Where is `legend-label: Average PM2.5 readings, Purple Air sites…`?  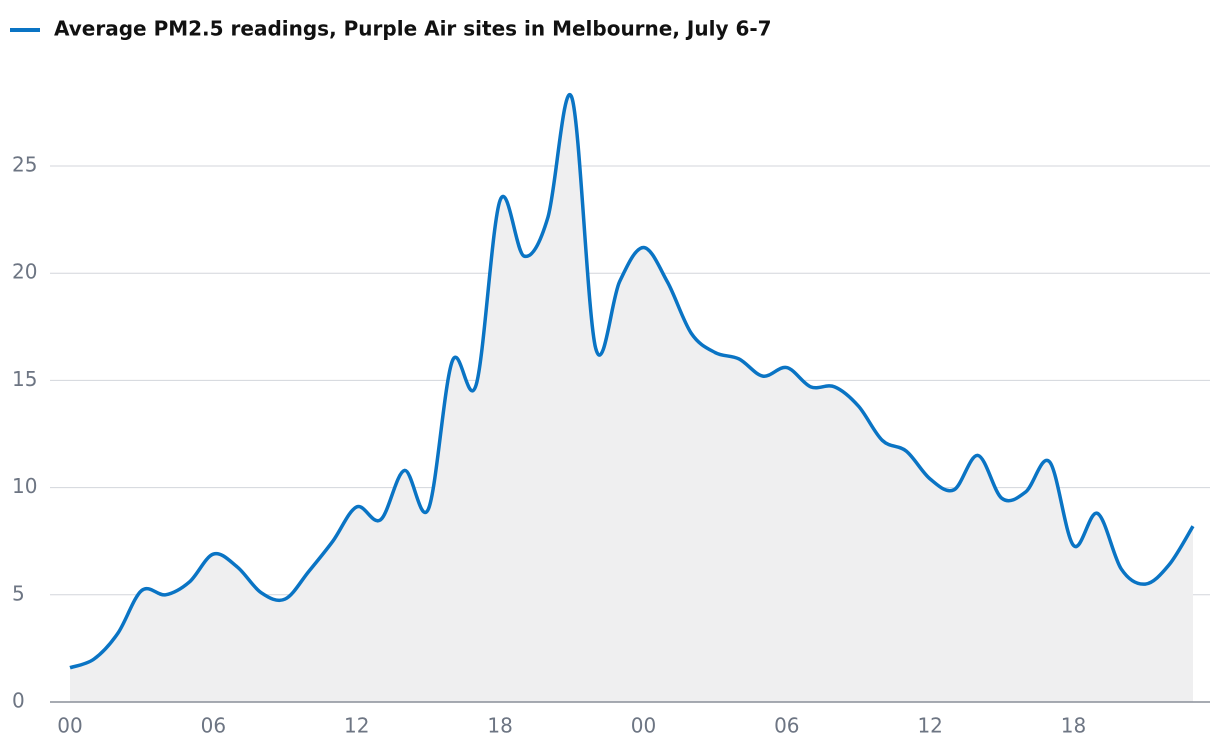
legend-label: Average PM2.5 readings, Purple Air sites… is located at coordinates (413, 29).